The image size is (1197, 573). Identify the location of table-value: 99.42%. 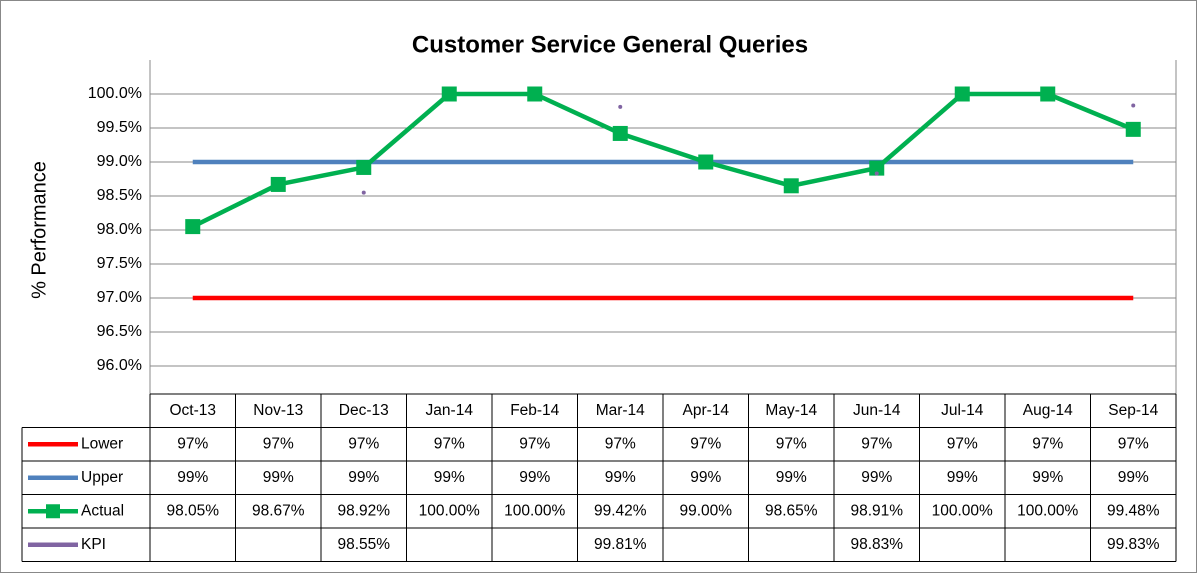
(620, 510).